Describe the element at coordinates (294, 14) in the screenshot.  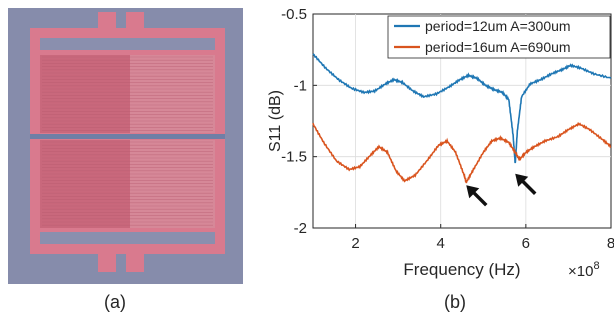
I see `y-tick-label: -0.5` at that location.